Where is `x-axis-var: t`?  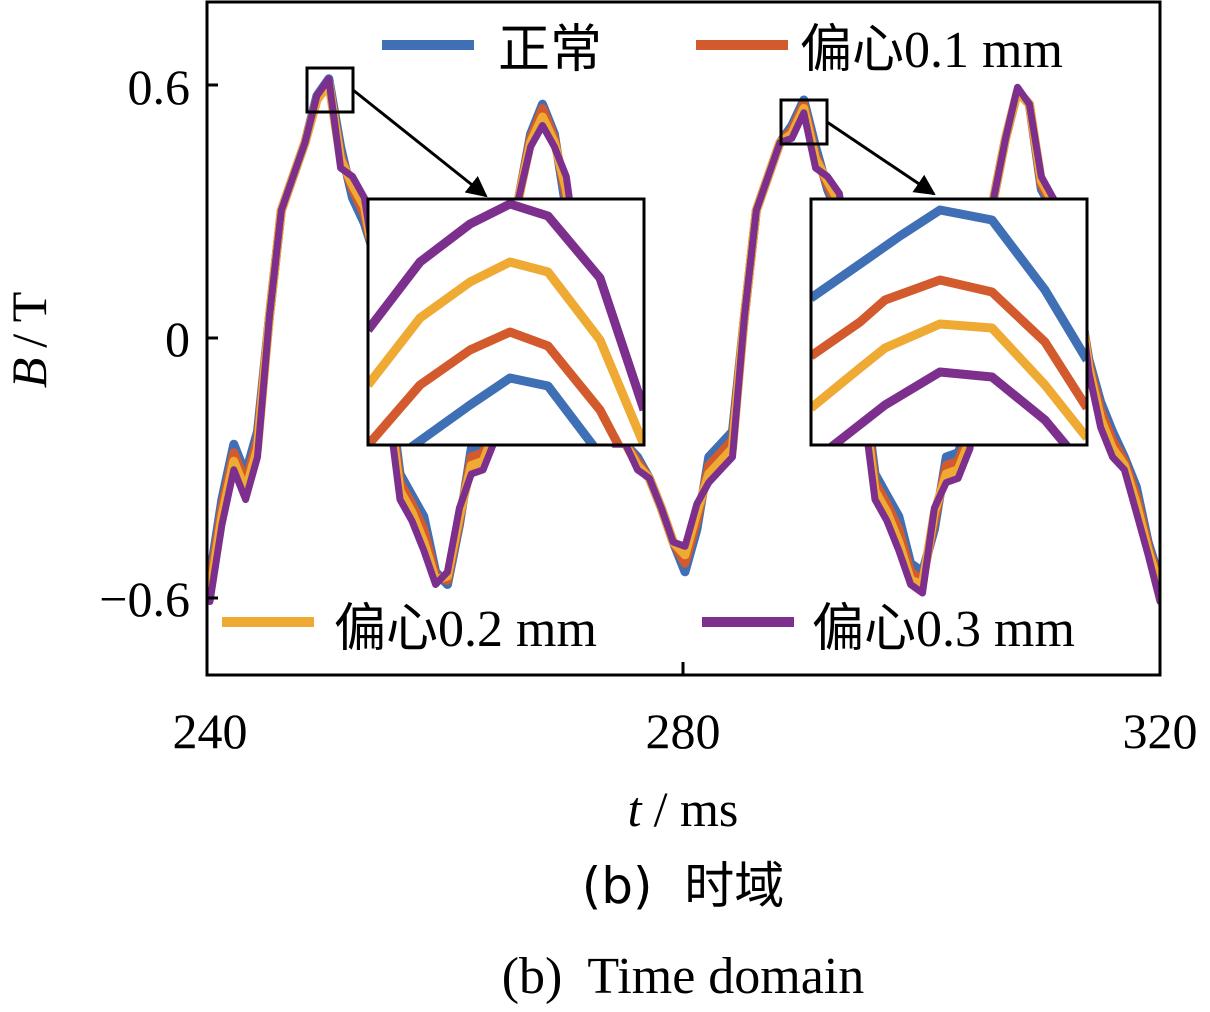 x-axis-var: t is located at coordinates (635, 809).